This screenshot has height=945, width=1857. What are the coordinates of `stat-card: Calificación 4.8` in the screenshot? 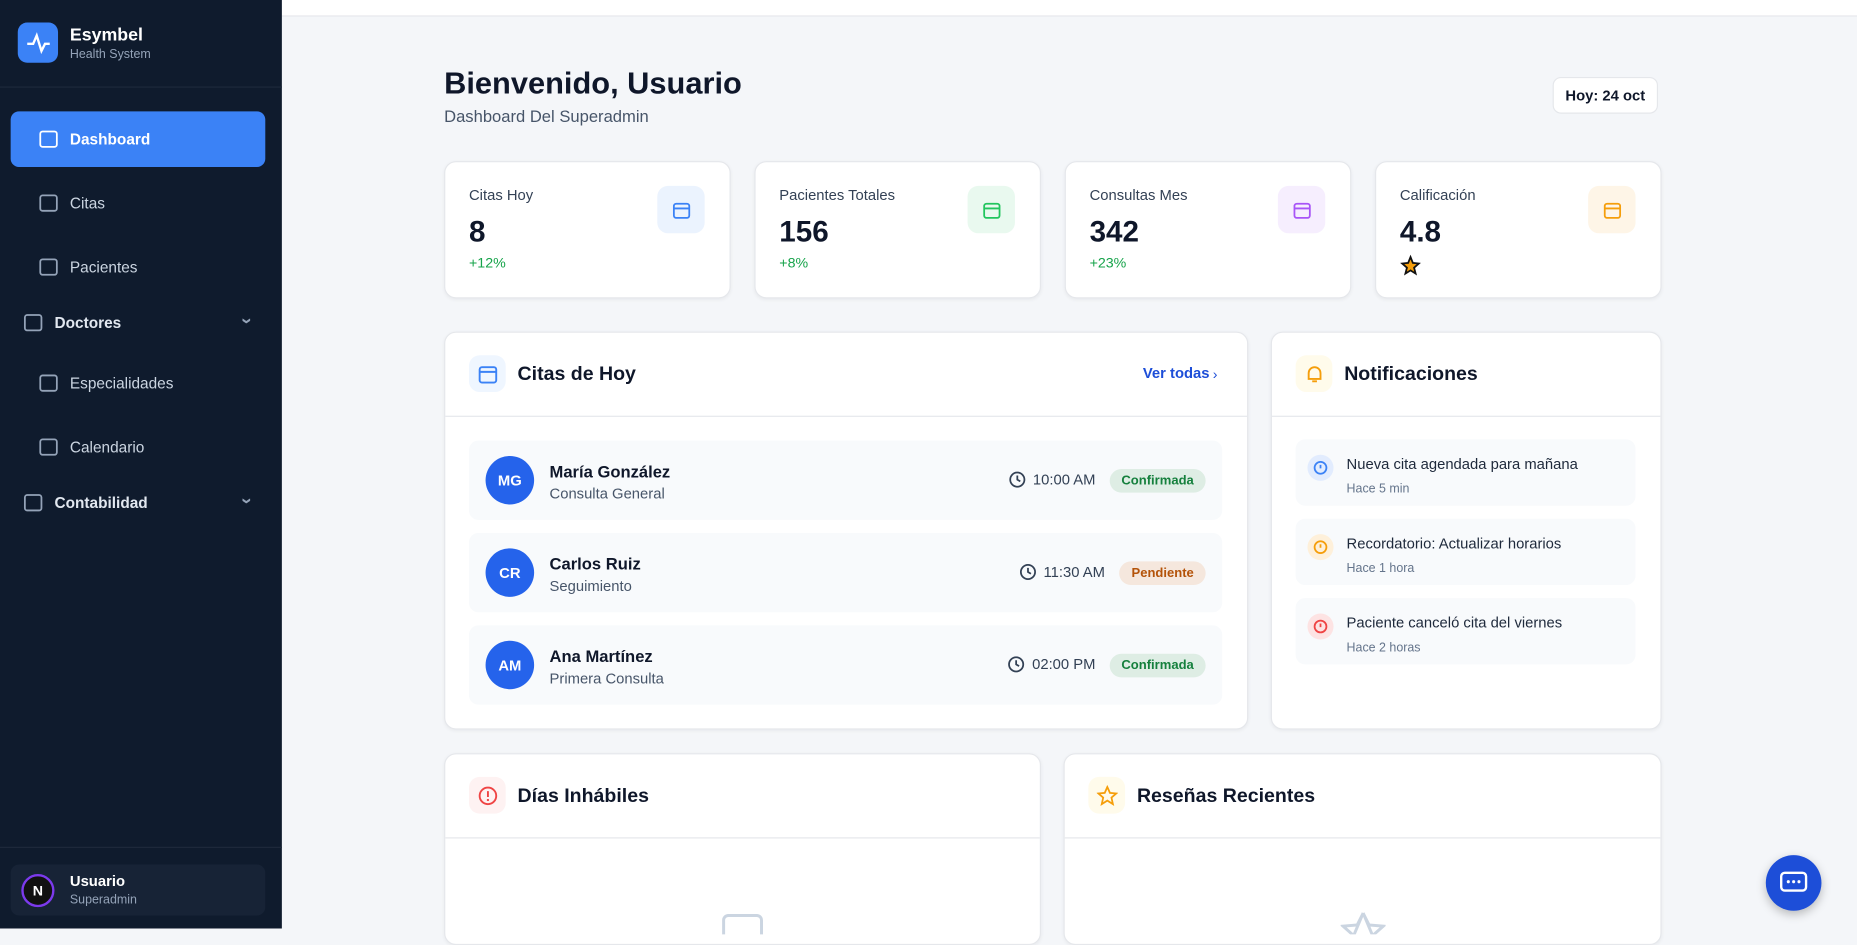 It's located at (1518, 230).